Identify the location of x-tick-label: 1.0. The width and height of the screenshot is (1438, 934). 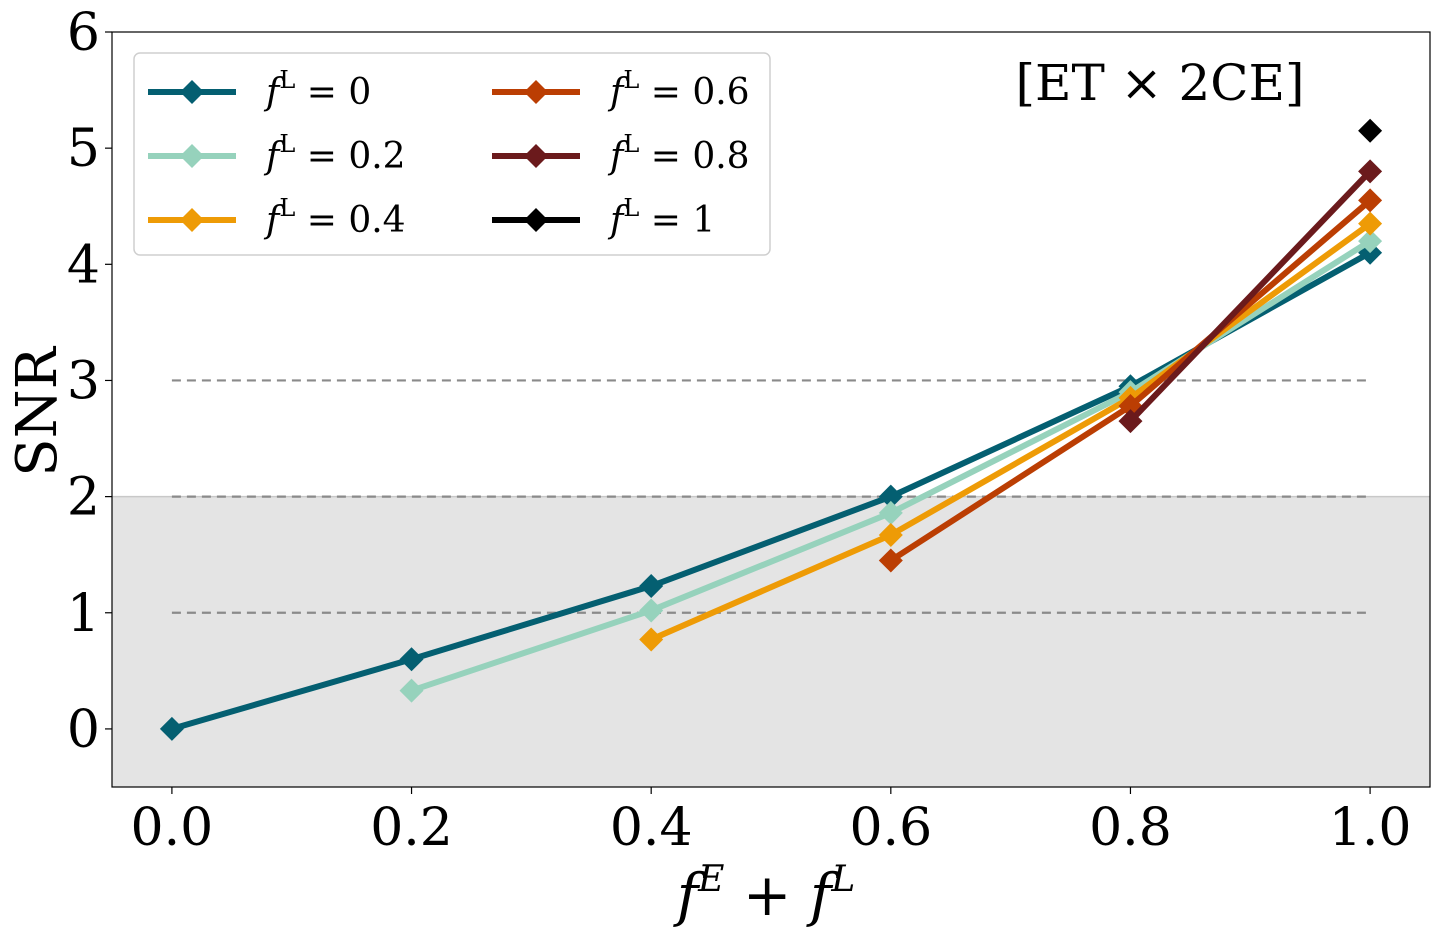
(1370, 828).